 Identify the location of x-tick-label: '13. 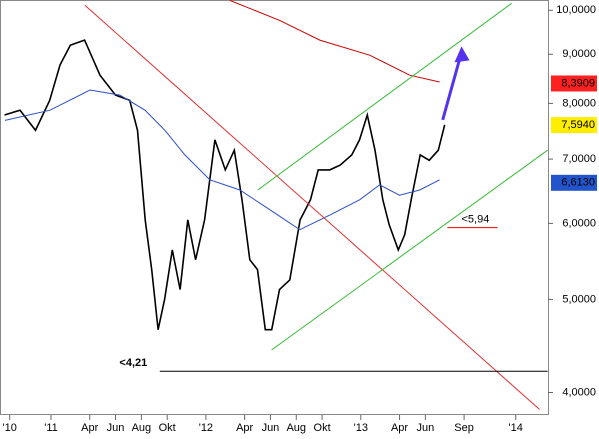
(361, 428).